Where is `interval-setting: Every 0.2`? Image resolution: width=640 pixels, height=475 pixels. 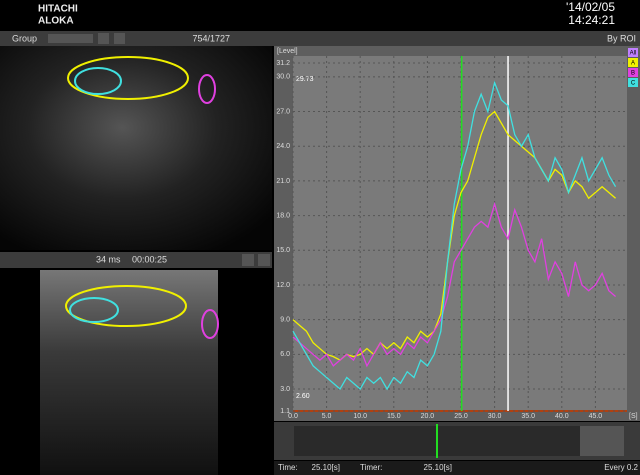 interval-setting: Every 0.2 is located at coordinates (621, 467).